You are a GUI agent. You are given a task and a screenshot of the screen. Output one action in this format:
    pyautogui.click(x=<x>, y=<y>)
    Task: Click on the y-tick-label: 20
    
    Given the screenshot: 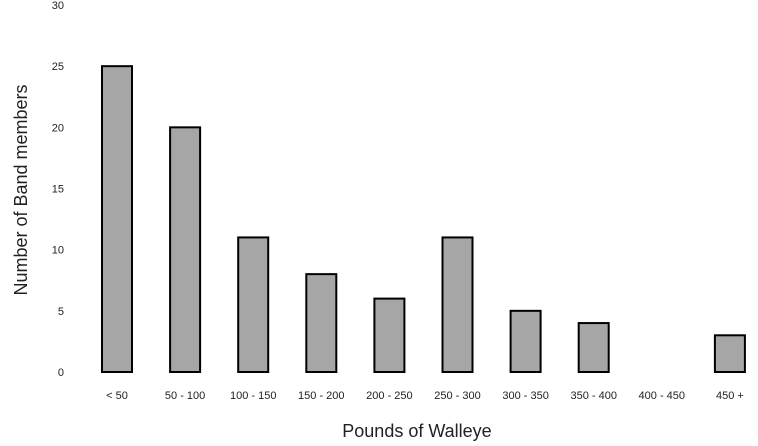 What is the action you would take?
    pyautogui.click(x=58, y=128)
    